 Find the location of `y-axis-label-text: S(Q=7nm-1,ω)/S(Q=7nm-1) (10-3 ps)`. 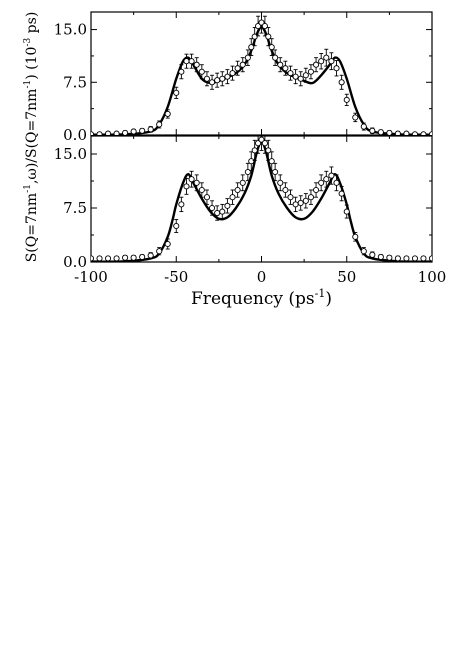

y-axis-label-text: S(Q=7nm-1,ω)/S(Q=7nm-1) (10-3 ps) is located at coordinates (31, 137).